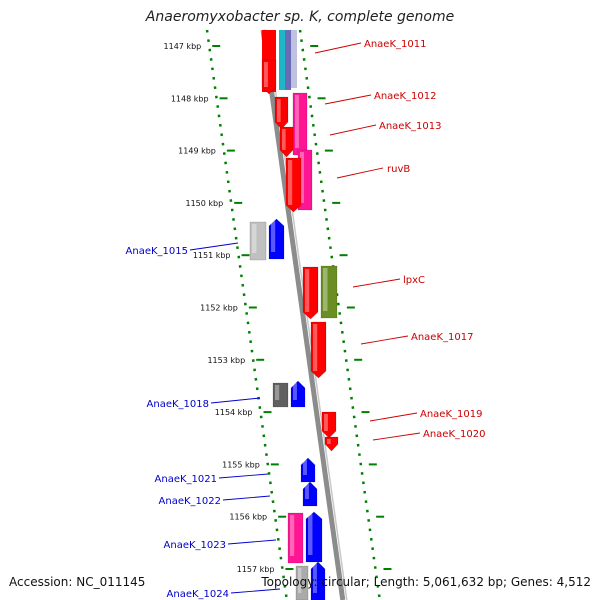 The width and height of the screenshot is (600, 600). I want to click on gene-label-anaek-1024: AnaeK_1024, so click(198, 594).